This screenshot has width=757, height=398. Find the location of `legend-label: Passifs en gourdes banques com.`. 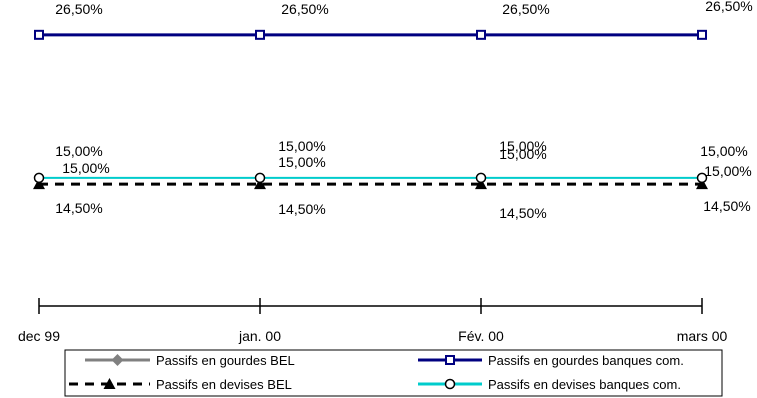

legend-label: Passifs en gourdes banques com. is located at coordinates (586, 360).